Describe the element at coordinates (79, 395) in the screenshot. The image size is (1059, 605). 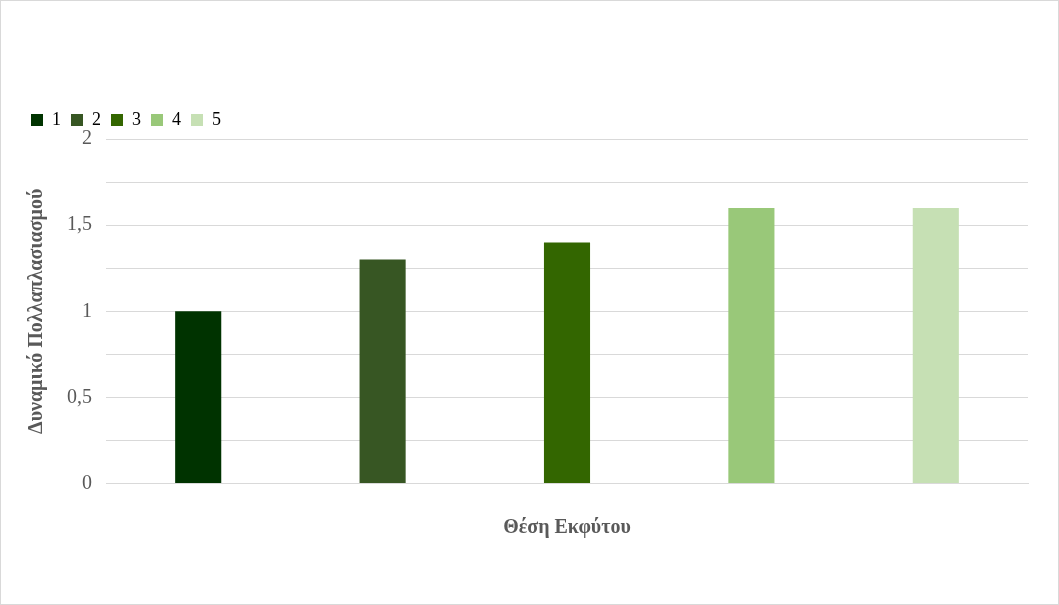
I see `y-tick-label: 0,5` at that location.